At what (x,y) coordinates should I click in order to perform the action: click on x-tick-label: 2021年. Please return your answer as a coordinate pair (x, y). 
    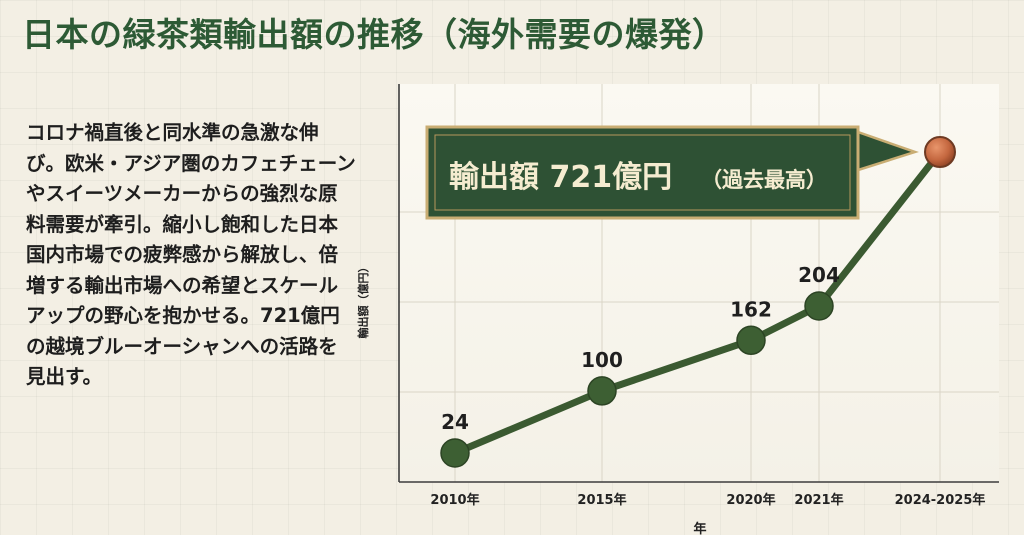
    Looking at the image, I should click on (818, 500).